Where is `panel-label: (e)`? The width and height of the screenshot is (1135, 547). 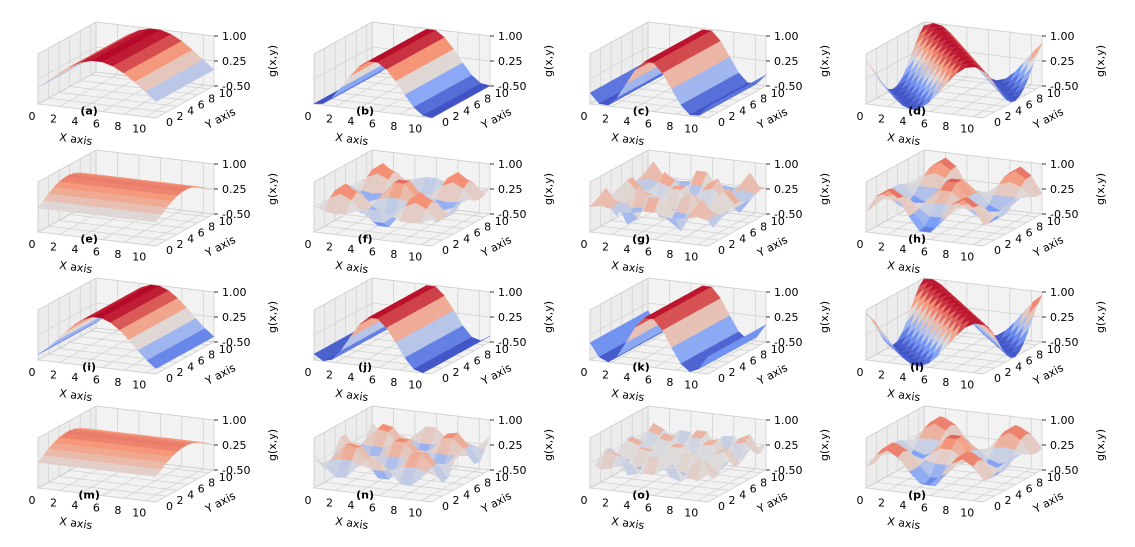 panel-label: (e) is located at coordinates (89, 238).